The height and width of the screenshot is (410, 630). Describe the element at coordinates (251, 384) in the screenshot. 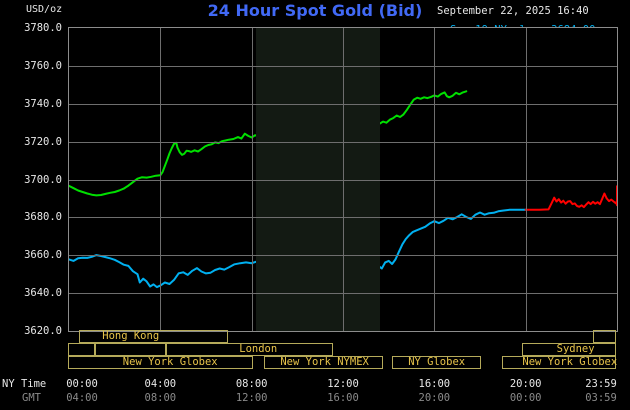

I see `x-axis-ny-tick-label: 08:00` at that location.